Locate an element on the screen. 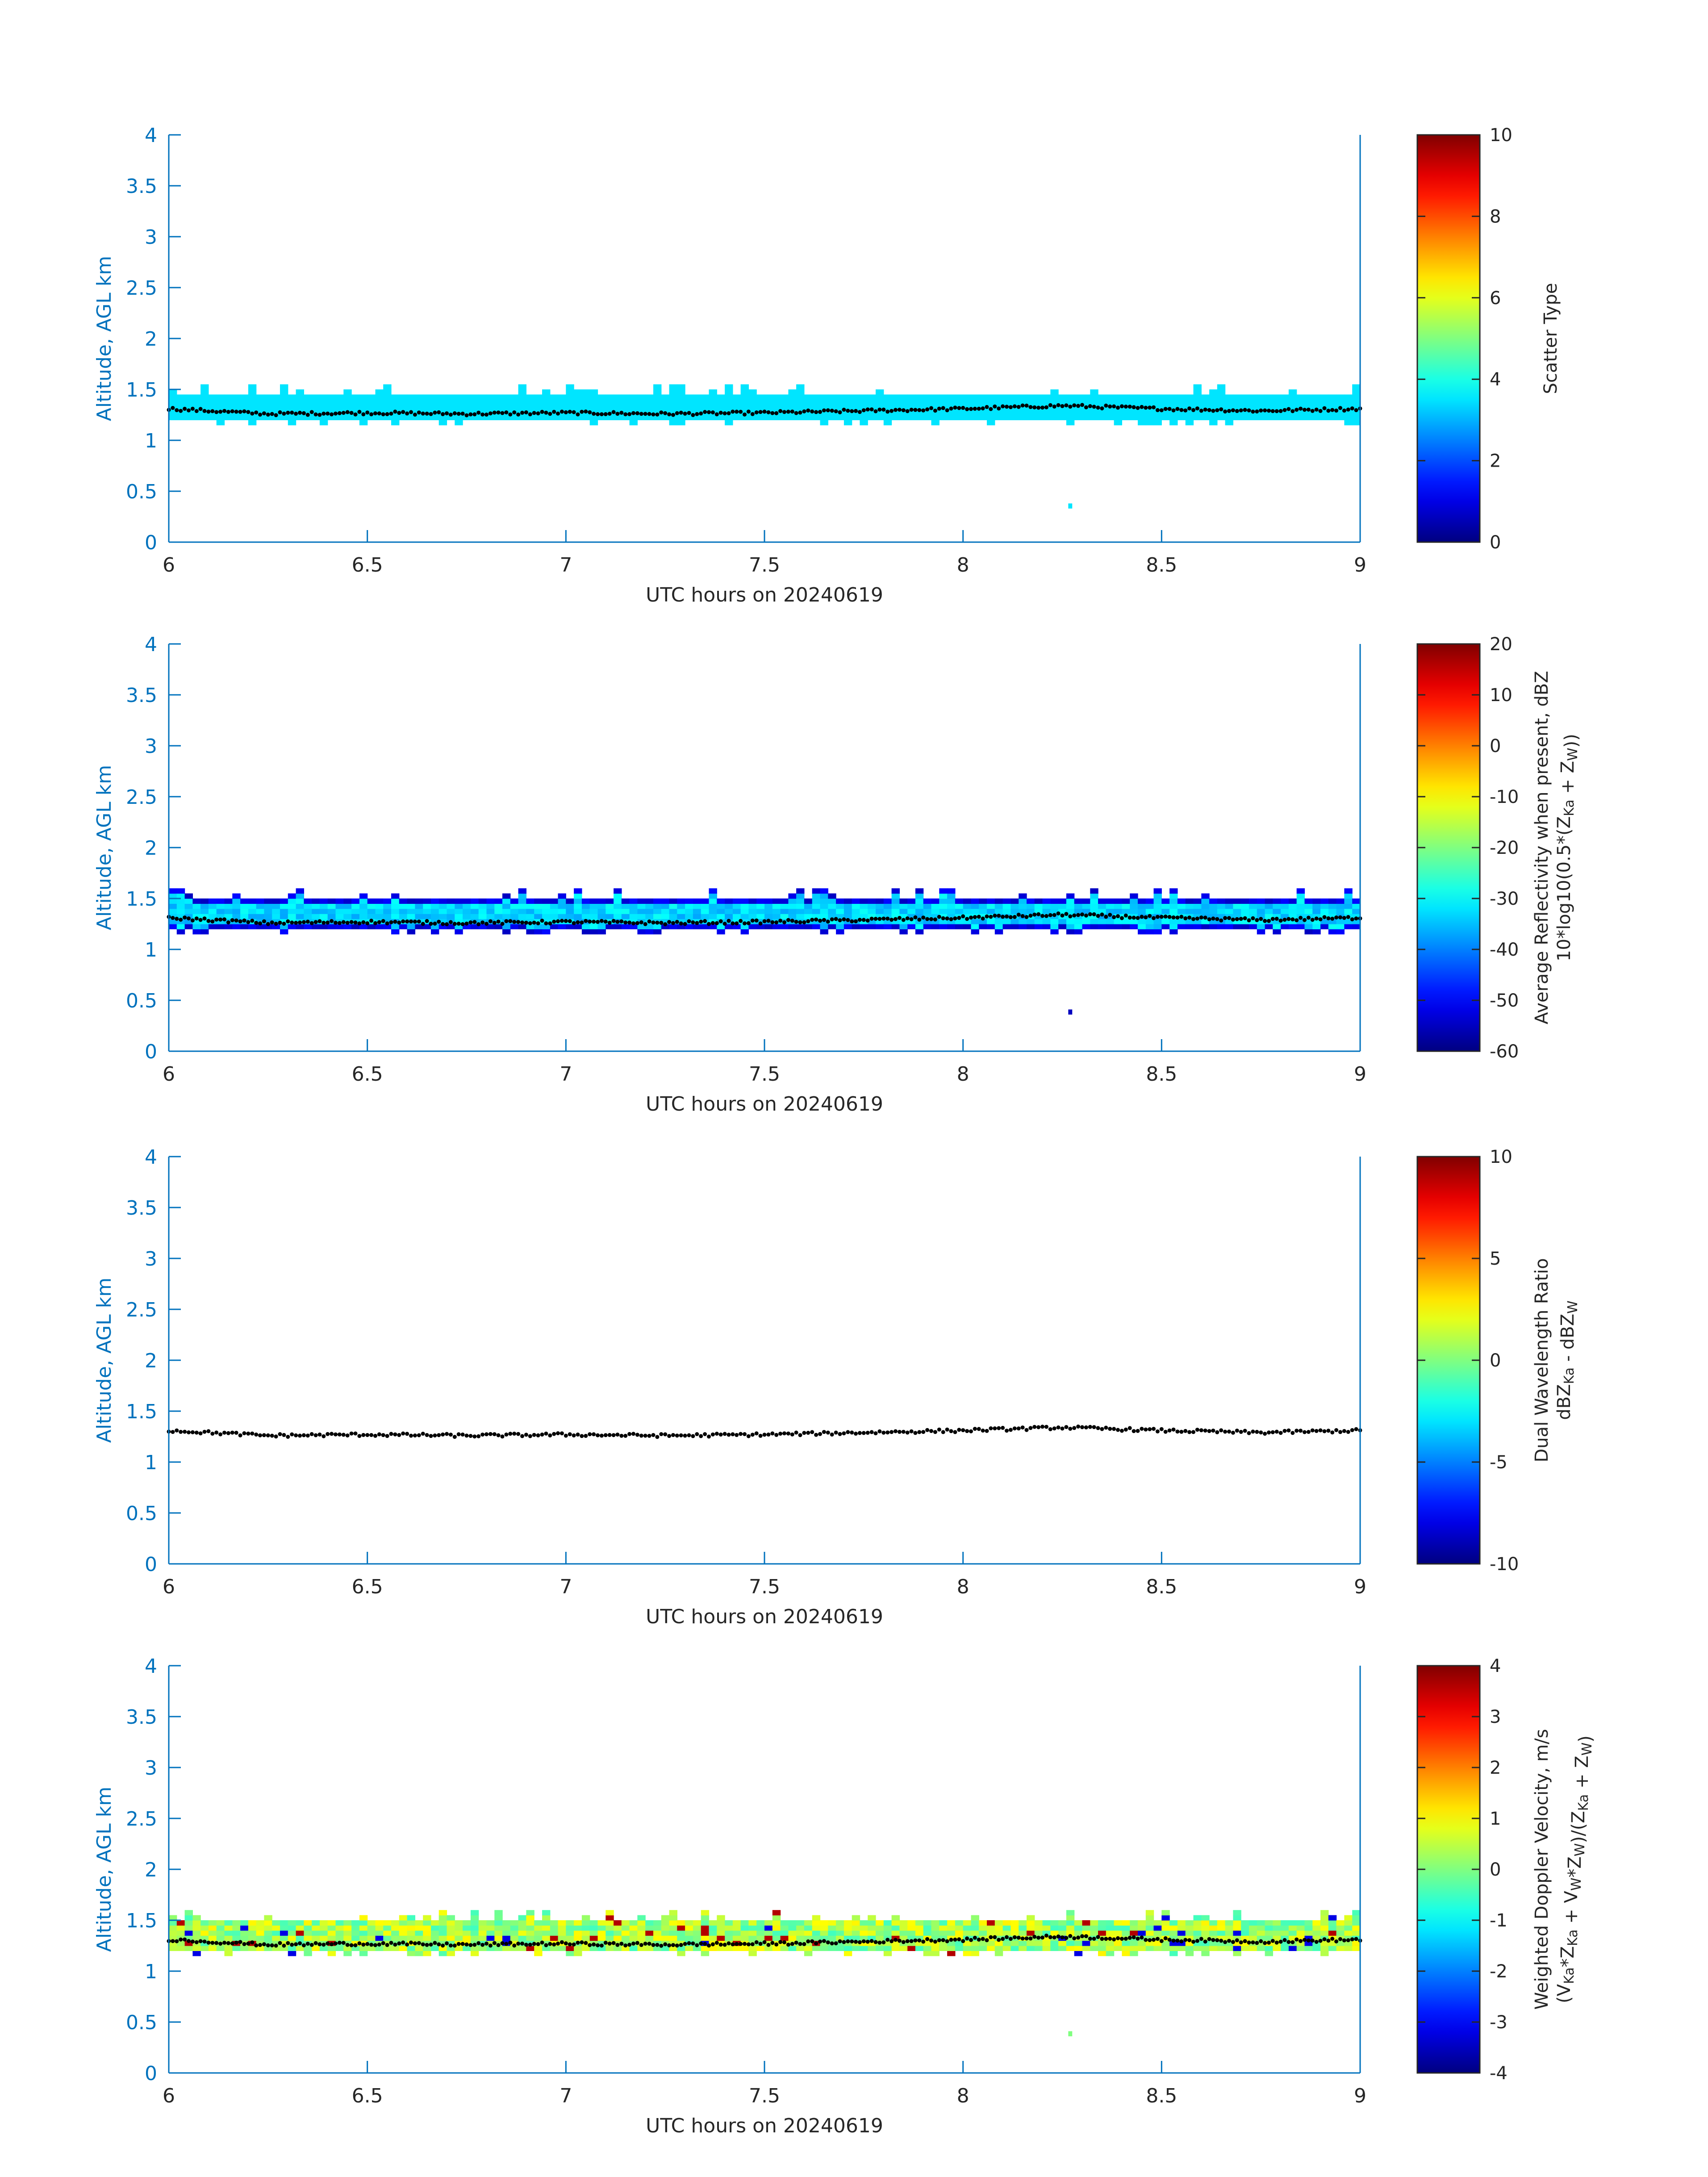 The width and height of the screenshot is (1708, 2177). y-tick-label: 3 is located at coordinates (151, 1259).